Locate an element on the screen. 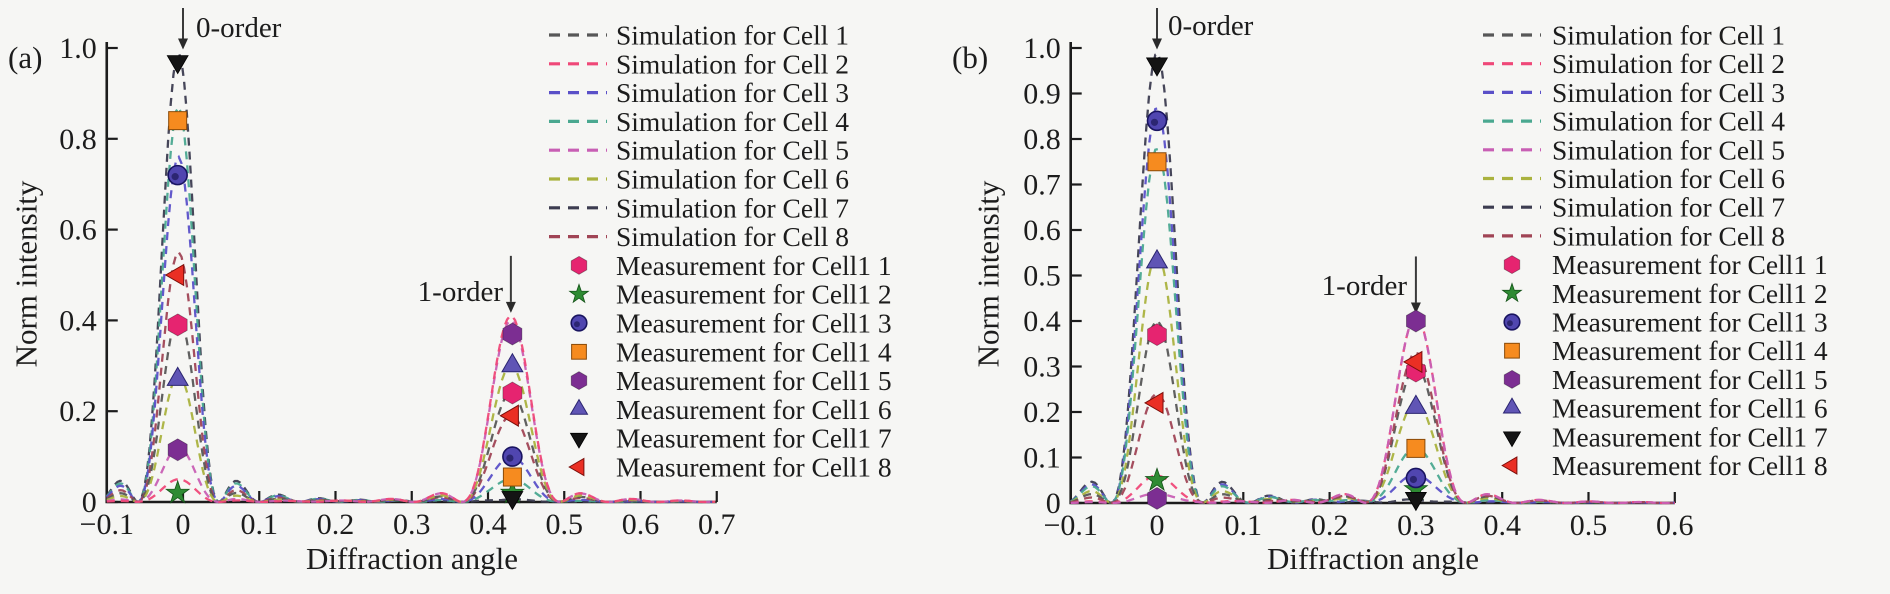 The width and height of the screenshot is (1890, 594). panel-b-y-tick-label: 0.3 is located at coordinates (1042, 367).